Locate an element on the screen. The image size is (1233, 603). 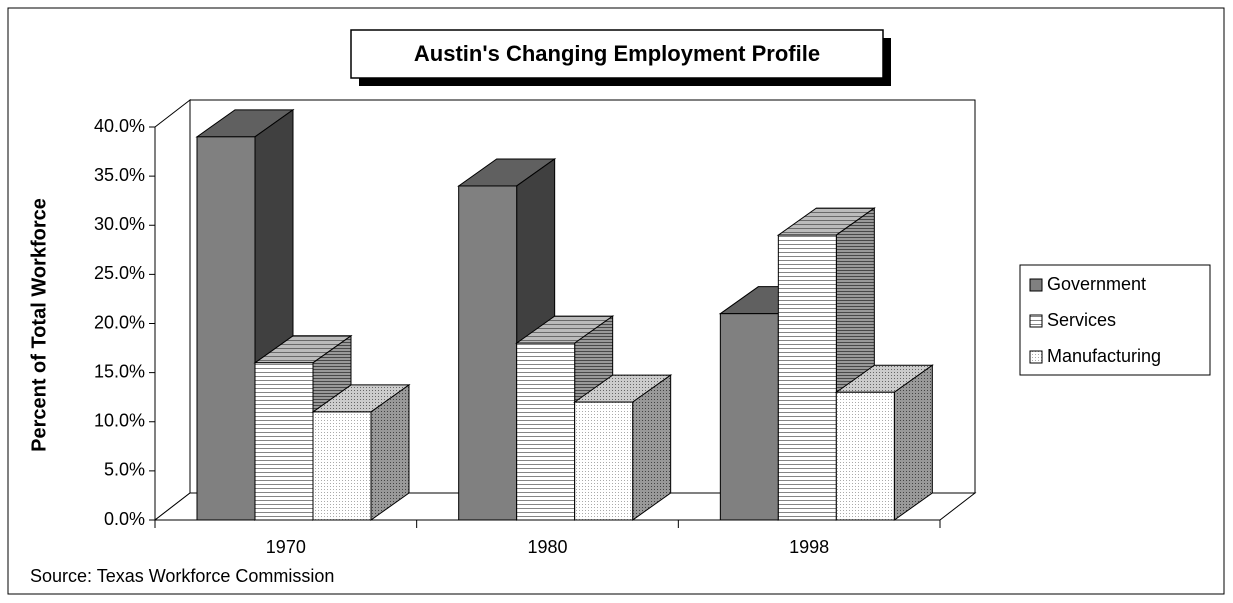
y-tick-label: 35.0% is located at coordinates (119, 175).